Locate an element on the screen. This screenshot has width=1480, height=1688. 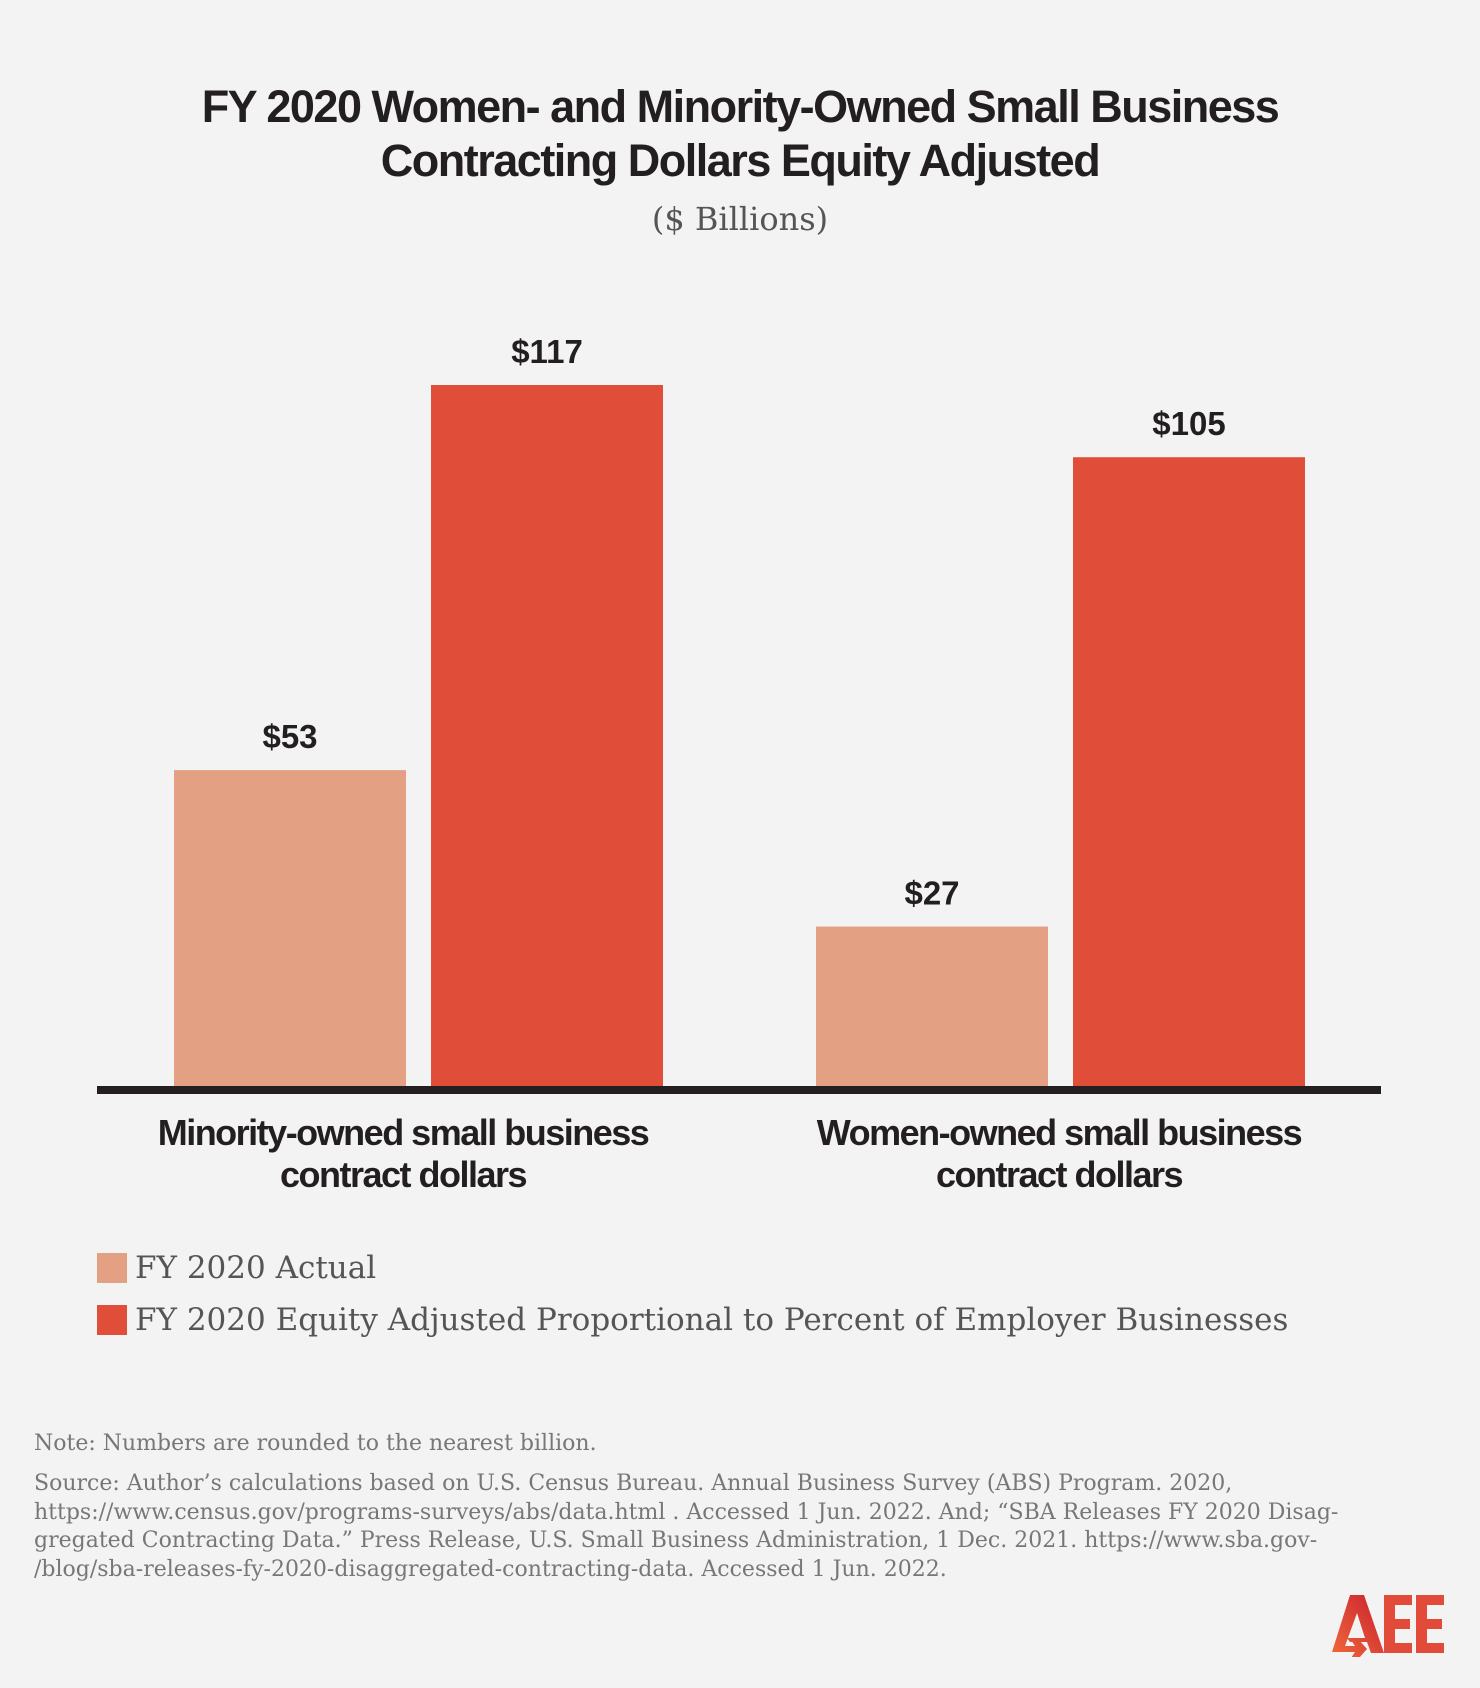
category-line: Minority-owned small business is located at coordinates (403, 1132).